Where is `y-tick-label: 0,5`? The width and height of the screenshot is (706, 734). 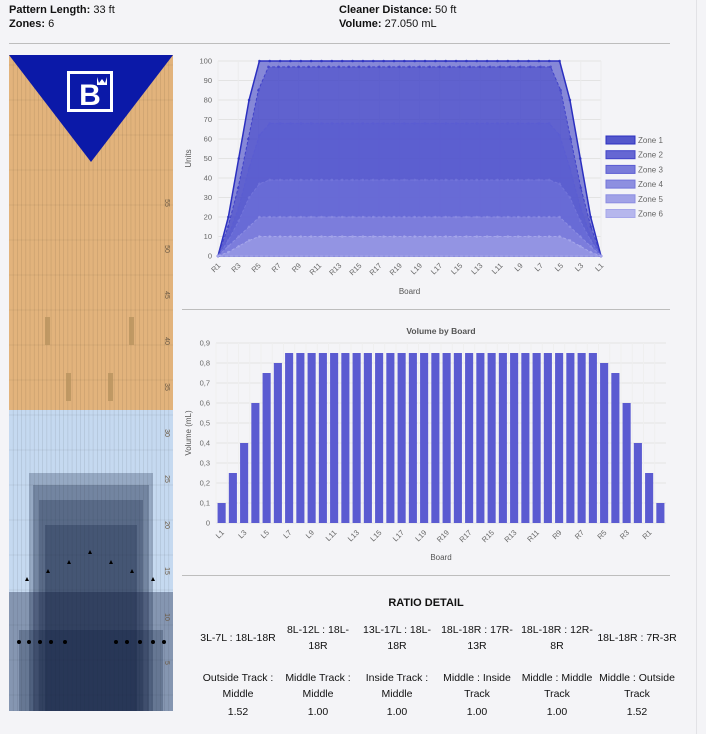 y-tick-label: 0,5 is located at coordinates (205, 423).